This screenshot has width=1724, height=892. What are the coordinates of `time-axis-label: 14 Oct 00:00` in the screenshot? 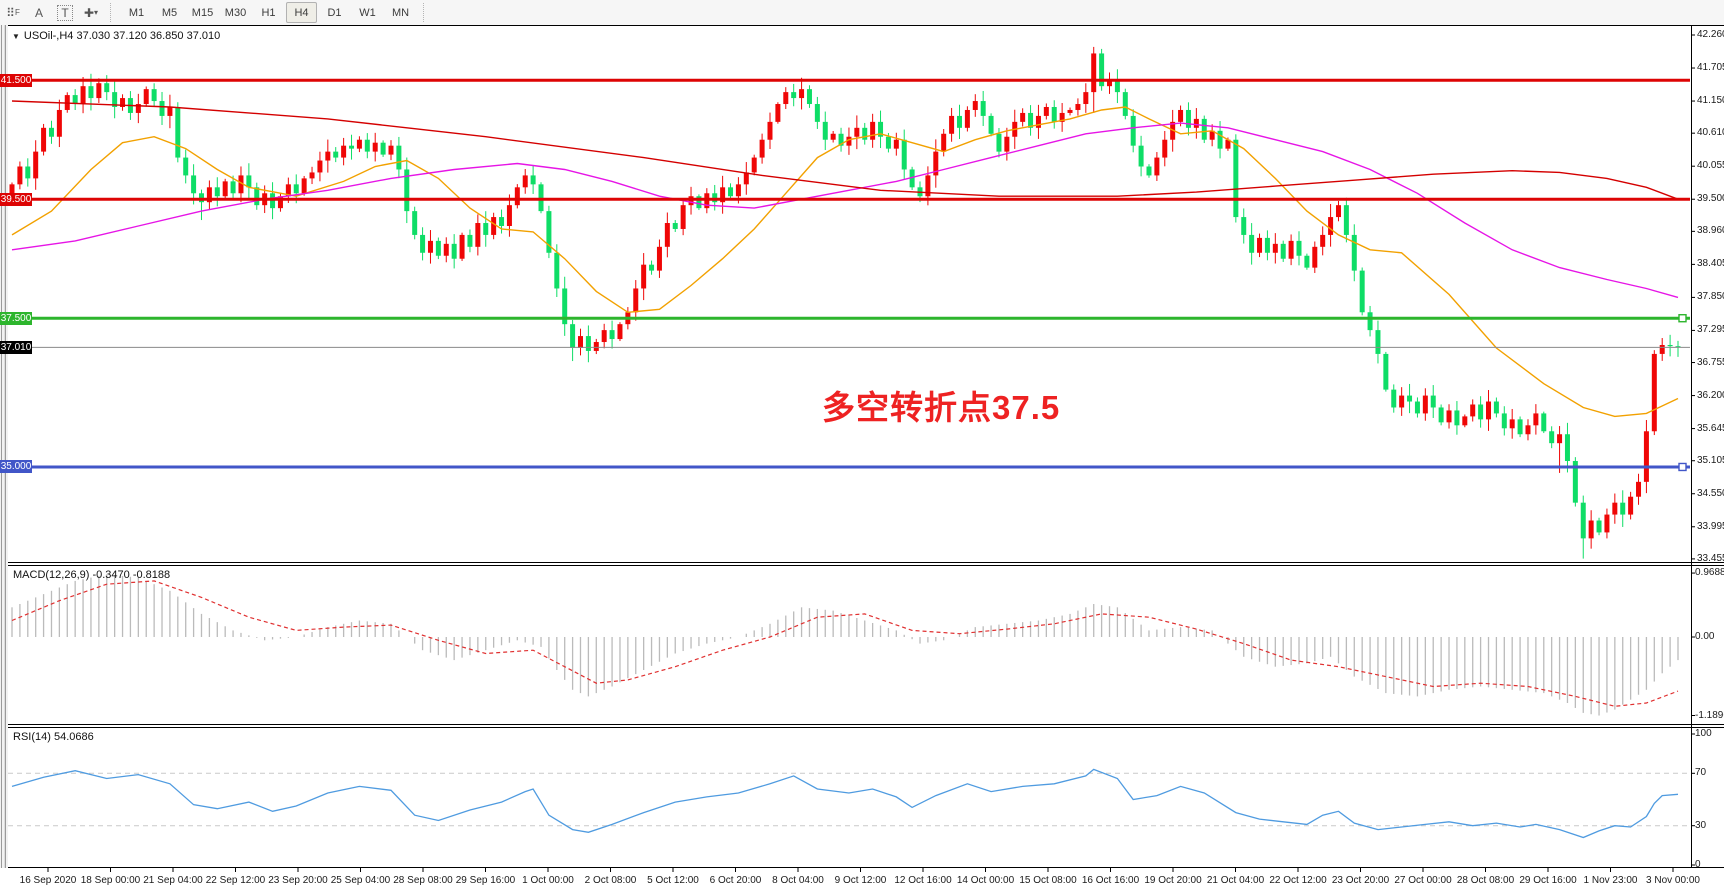 It's located at (985, 880).